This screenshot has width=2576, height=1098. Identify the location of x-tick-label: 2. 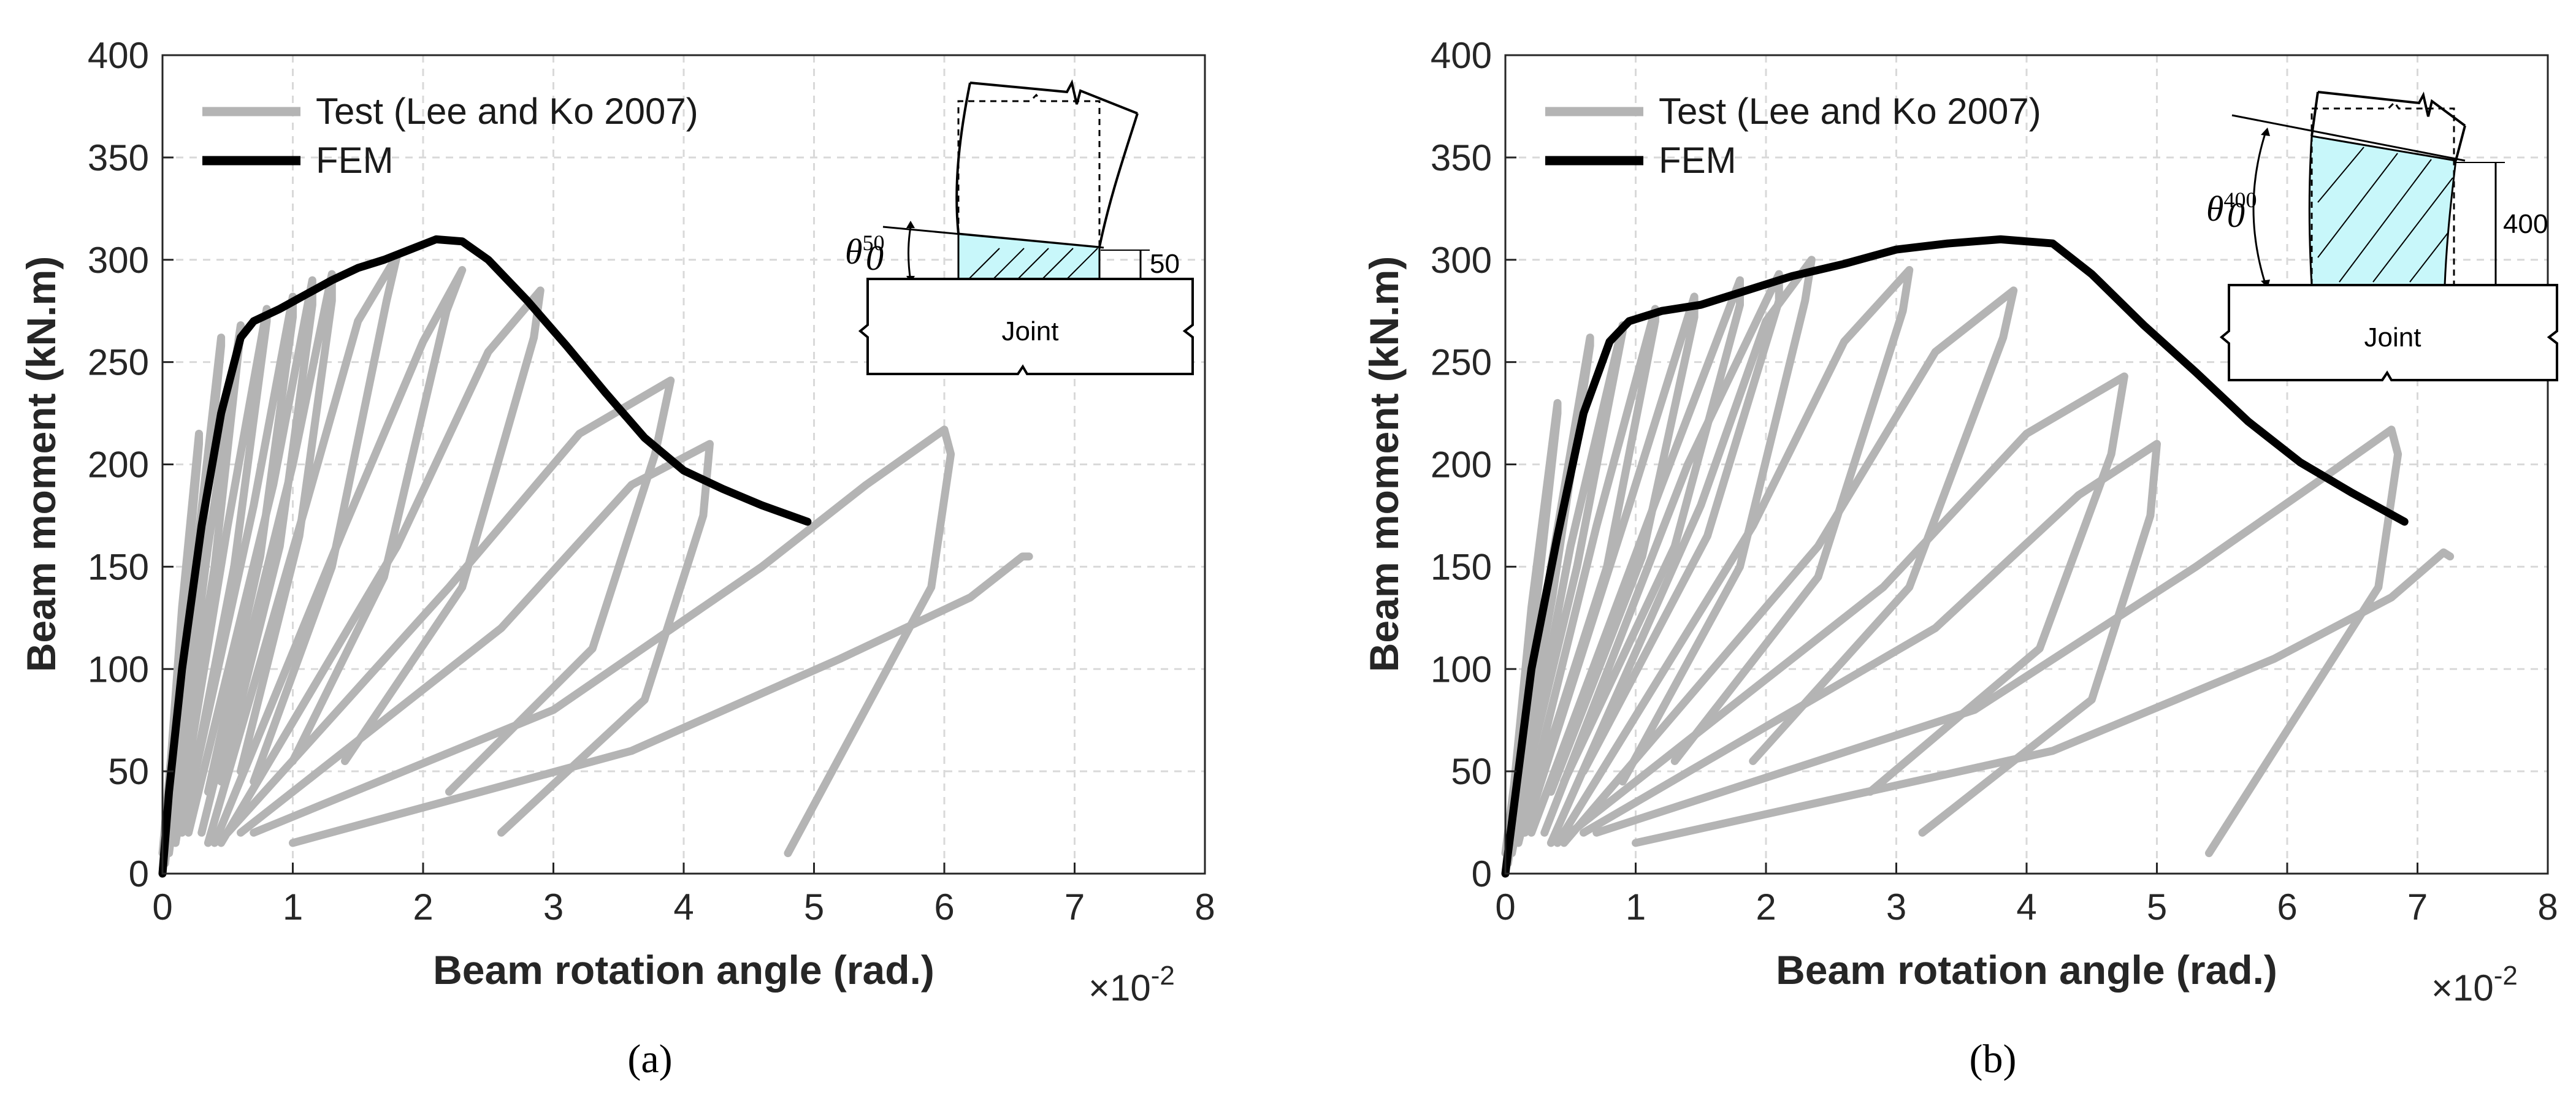
(423, 907).